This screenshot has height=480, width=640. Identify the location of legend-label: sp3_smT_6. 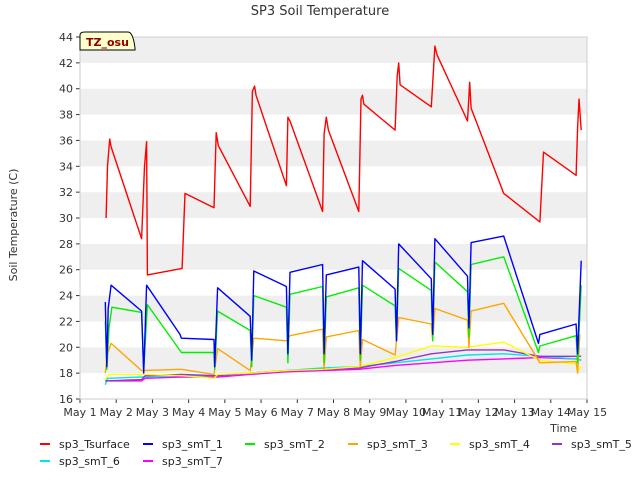
(89, 461).